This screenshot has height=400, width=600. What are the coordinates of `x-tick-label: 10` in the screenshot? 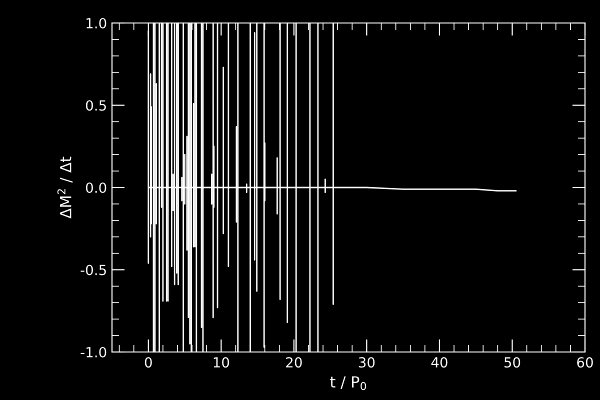 It's located at (222, 362).